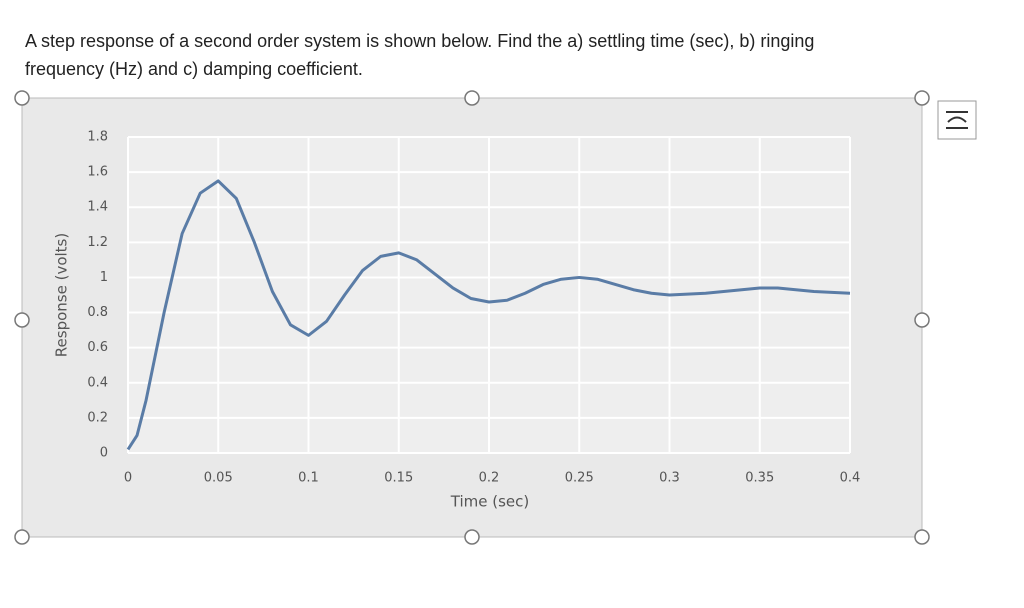 This screenshot has width=1024, height=608. Describe the element at coordinates (97, 207) in the screenshot. I see `y-tick-label: 1.4` at that location.